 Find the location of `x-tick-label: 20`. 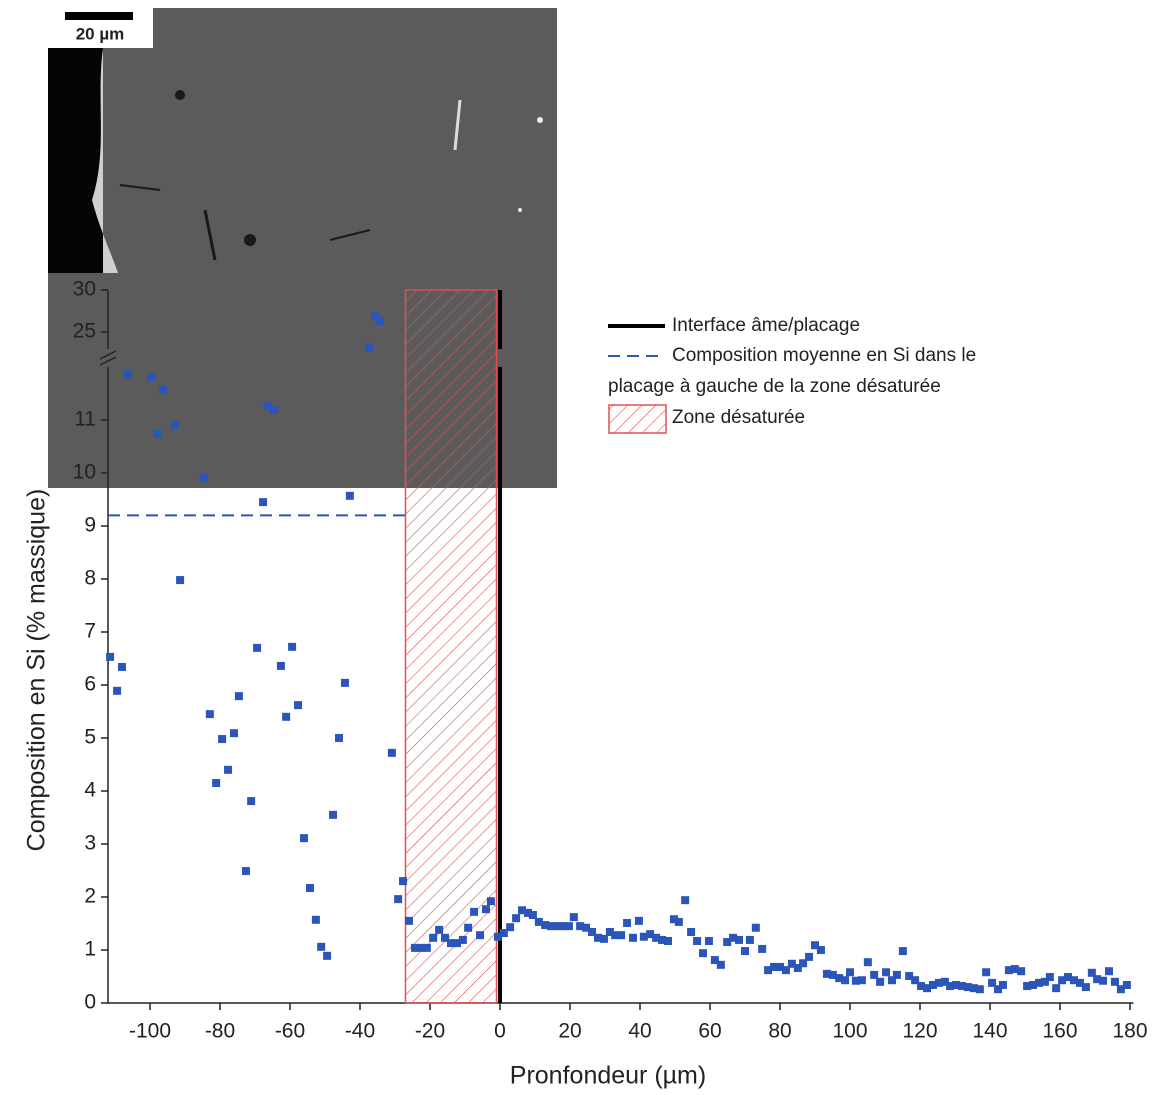

x-tick-label: 20 is located at coordinates (569, 1031).